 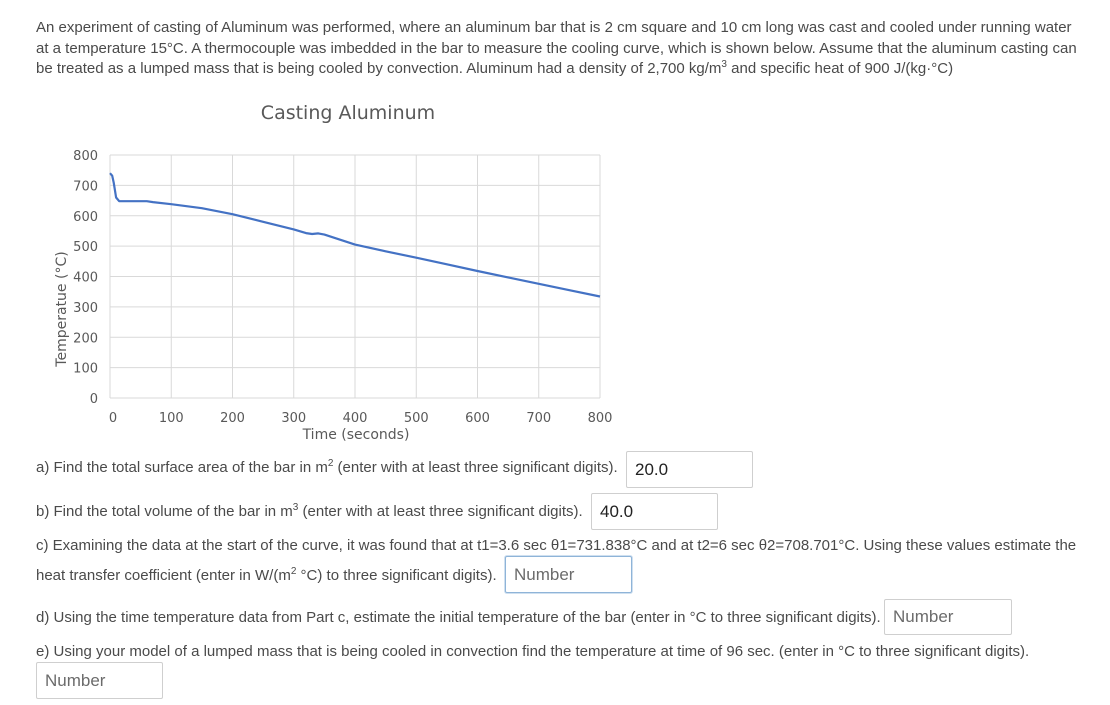 What do you see at coordinates (171, 418) in the screenshot?
I see `x-tick-label: 100` at bounding box center [171, 418].